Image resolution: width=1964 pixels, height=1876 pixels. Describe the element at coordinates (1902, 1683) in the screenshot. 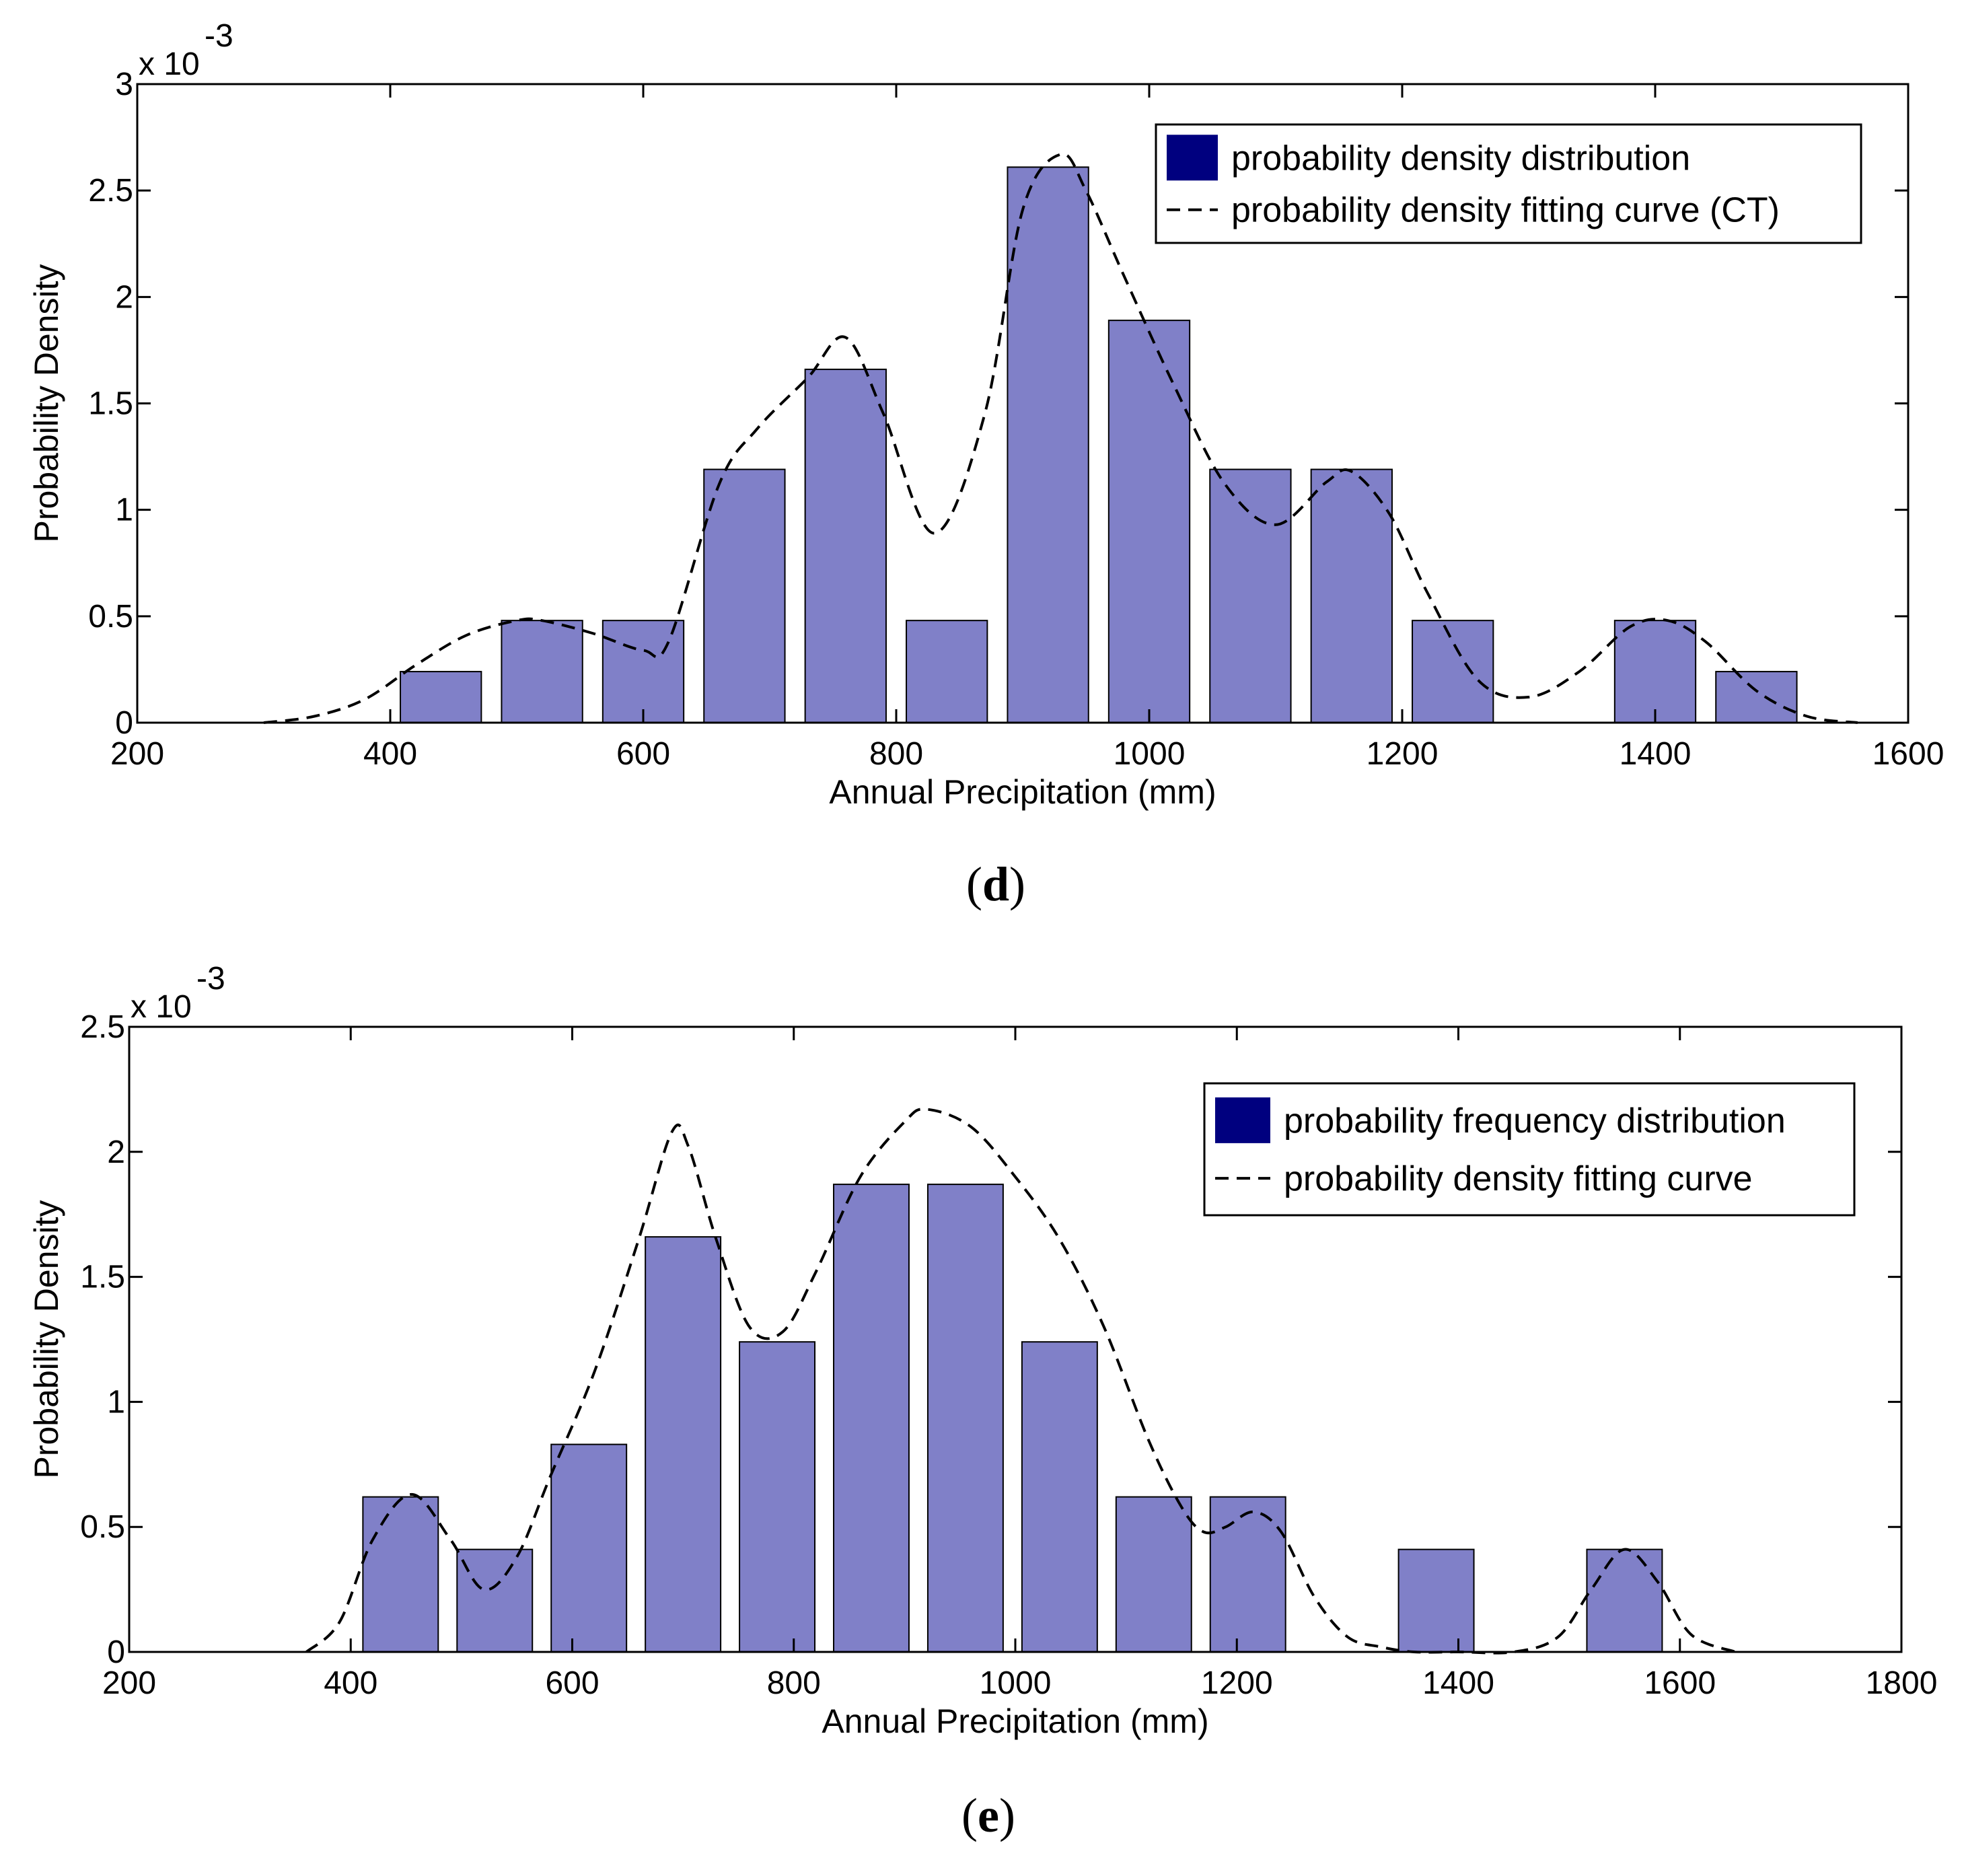

I see `x-tick-label: 1800` at that location.